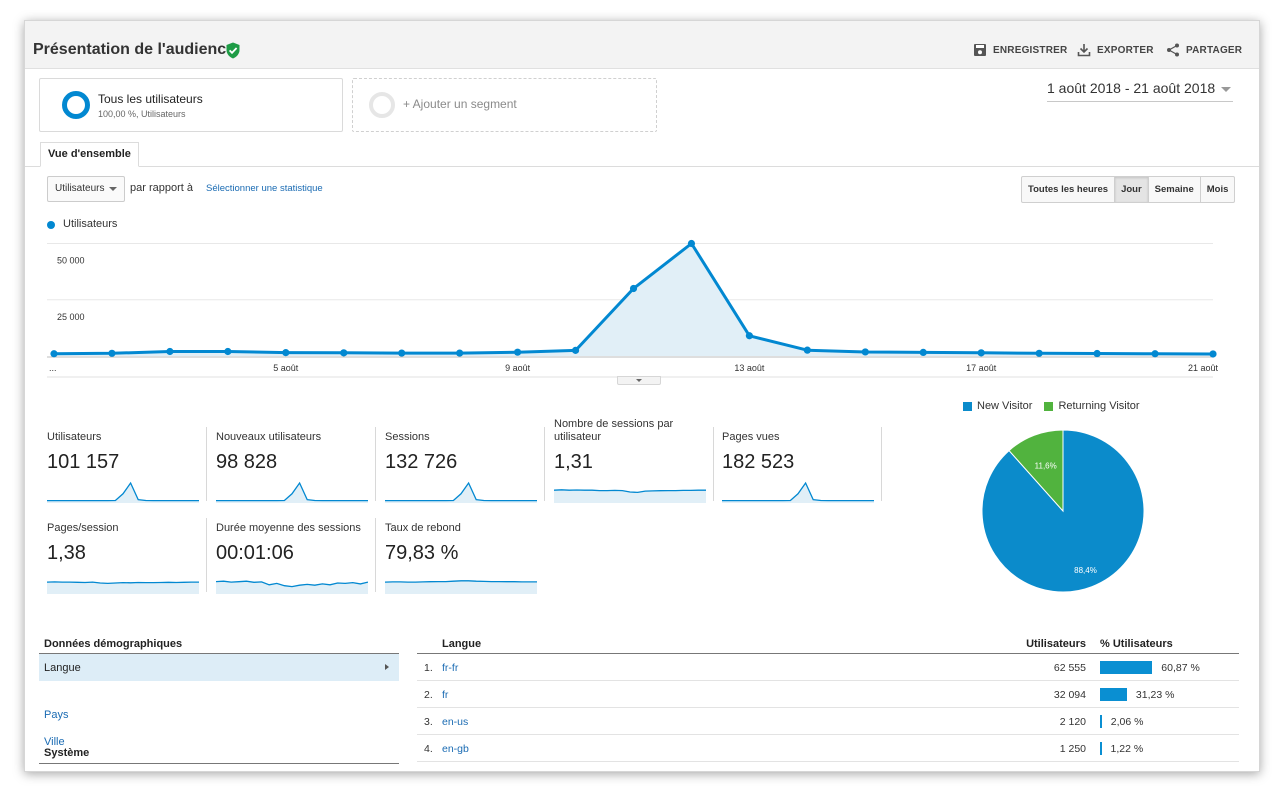 The height and width of the screenshot is (793, 1280). I want to click on save-report-button: ENREGISTRER, so click(1020, 50).